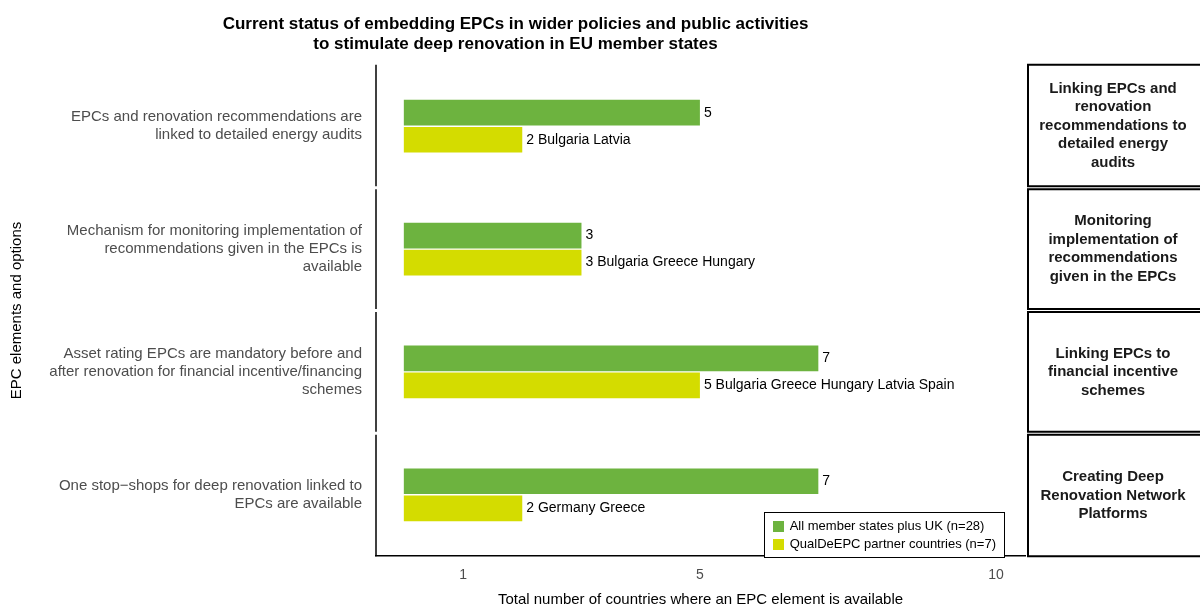  Describe the element at coordinates (586, 507) in the screenshot. I see `data-label: 2 Germany Greece` at that location.